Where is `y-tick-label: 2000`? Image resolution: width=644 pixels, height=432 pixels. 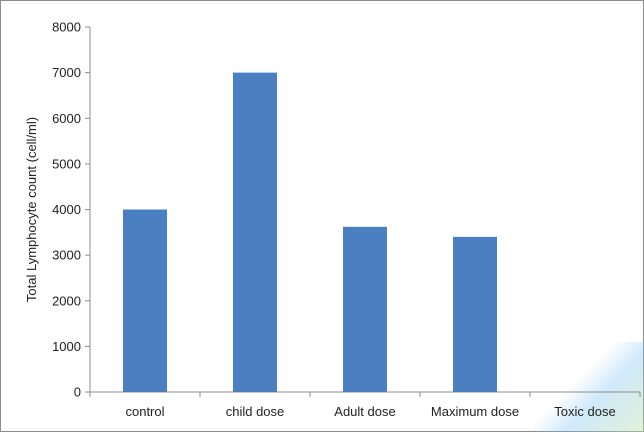 y-tick-label: 2000 is located at coordinates (66, 300).